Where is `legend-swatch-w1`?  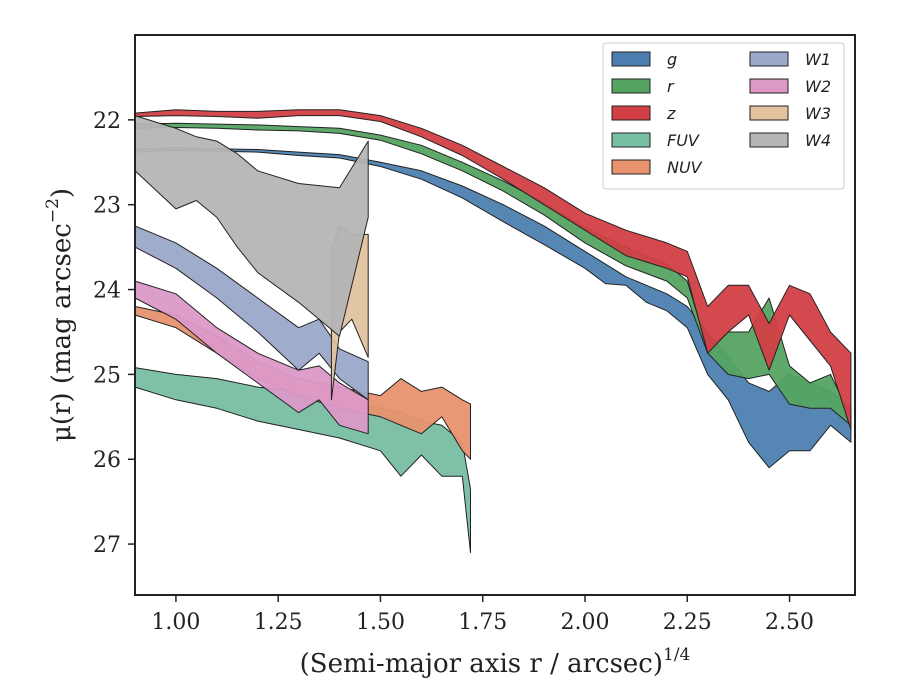 legend-swatch-w1 is located at coordinates (769, 59).